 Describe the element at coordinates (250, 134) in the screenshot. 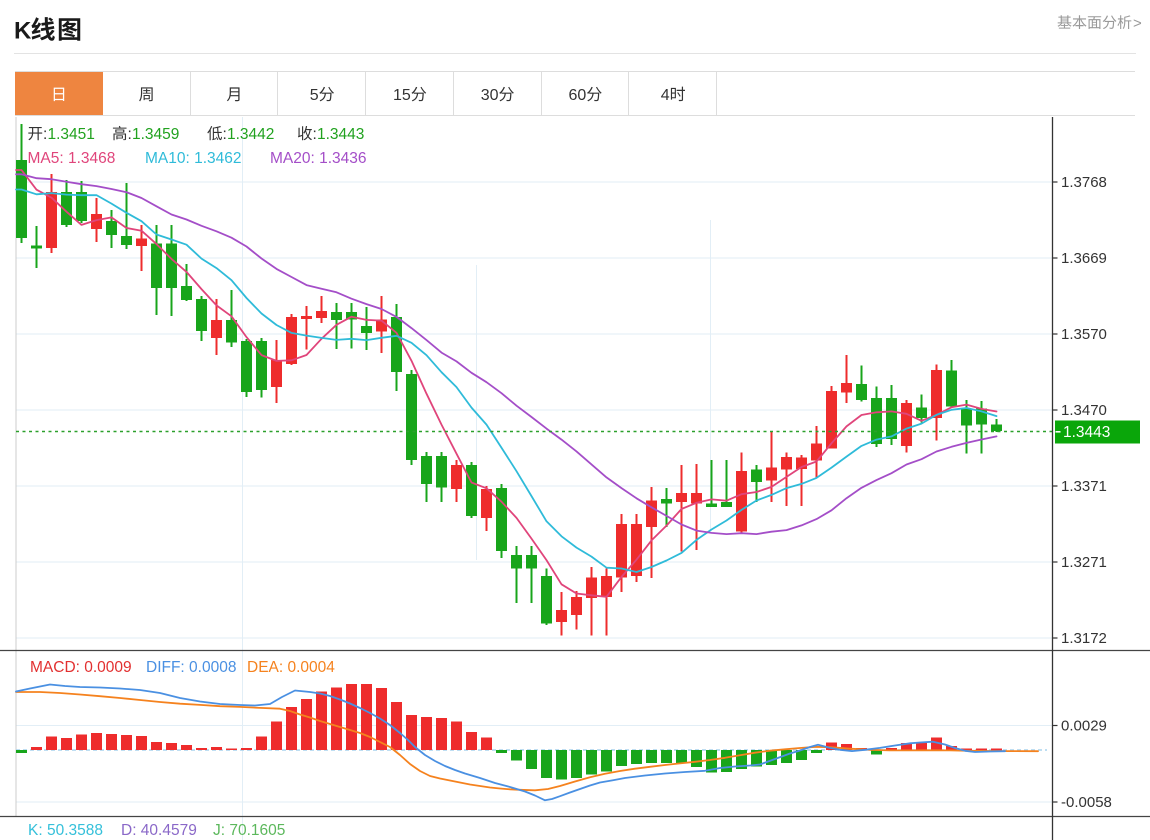

I see `svg-text: 1.3442` at that location.